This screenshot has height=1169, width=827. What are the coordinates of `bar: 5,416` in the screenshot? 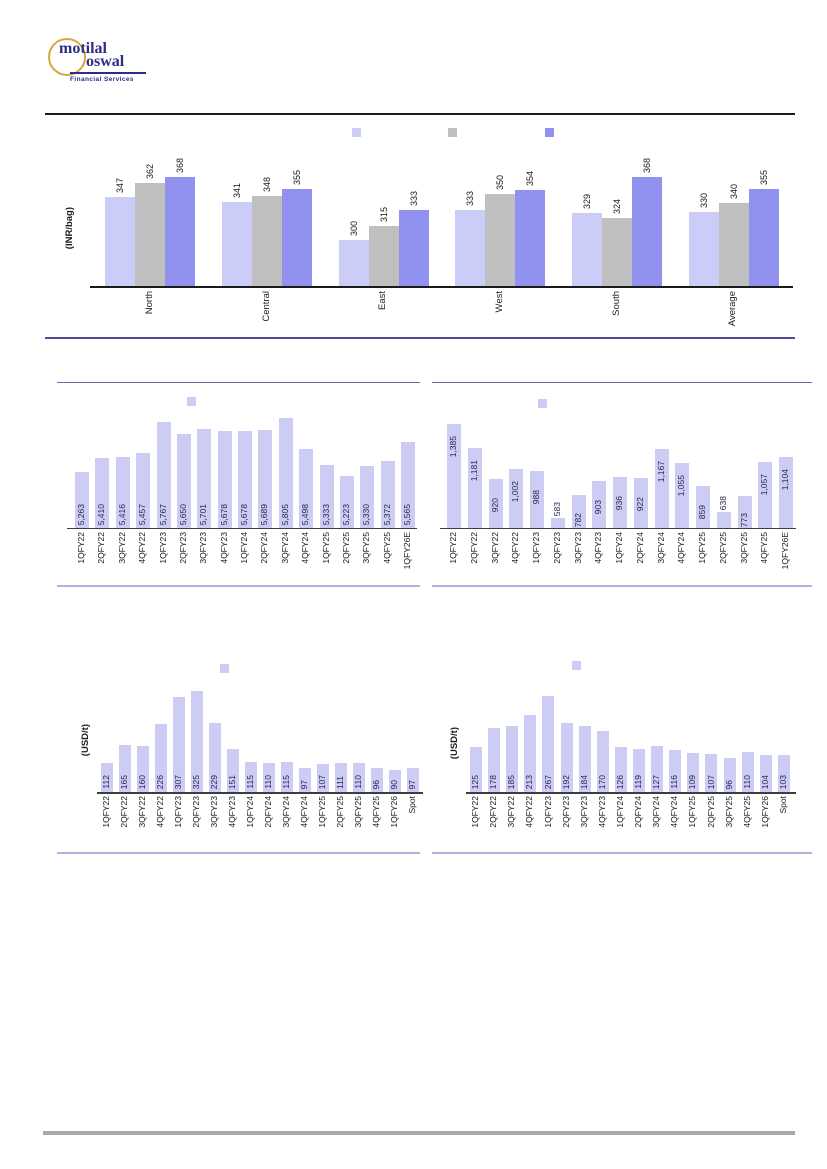 It's located at (122, 471).